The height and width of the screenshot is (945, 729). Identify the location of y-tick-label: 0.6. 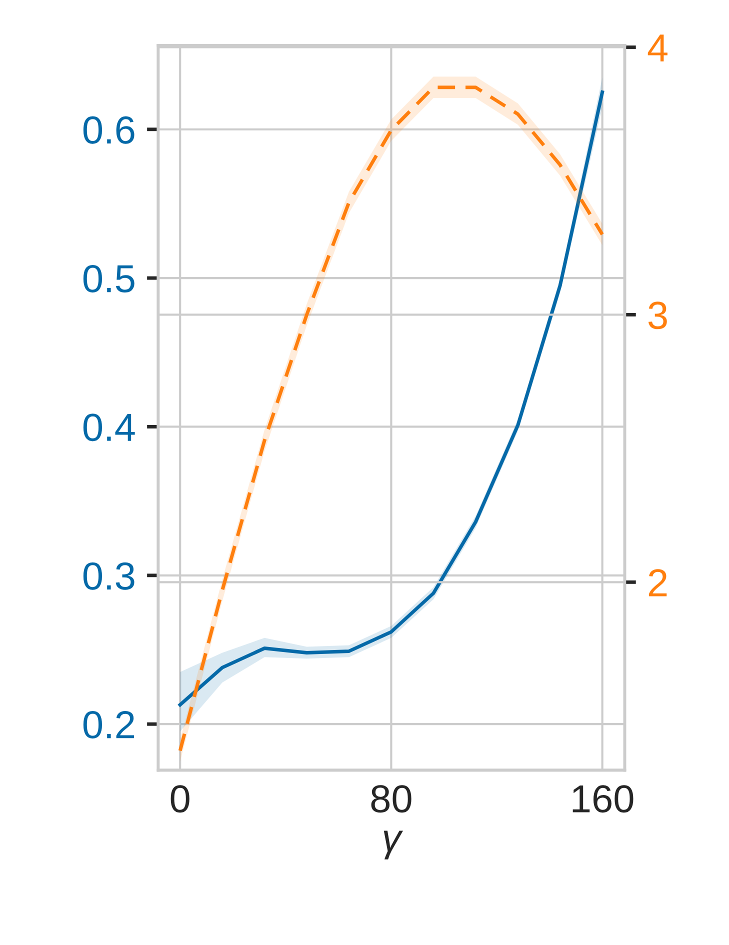
(108, 130).